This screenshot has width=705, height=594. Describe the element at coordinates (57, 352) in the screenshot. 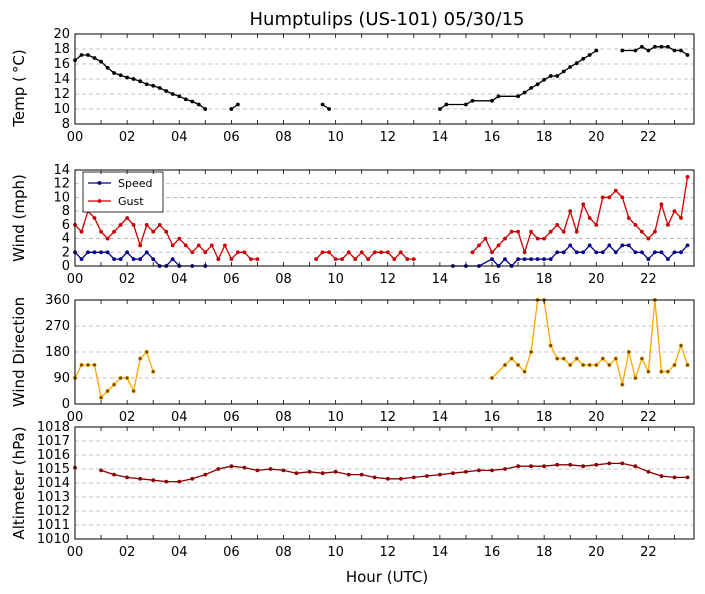

I see `y-tick-label: 180` at that location.